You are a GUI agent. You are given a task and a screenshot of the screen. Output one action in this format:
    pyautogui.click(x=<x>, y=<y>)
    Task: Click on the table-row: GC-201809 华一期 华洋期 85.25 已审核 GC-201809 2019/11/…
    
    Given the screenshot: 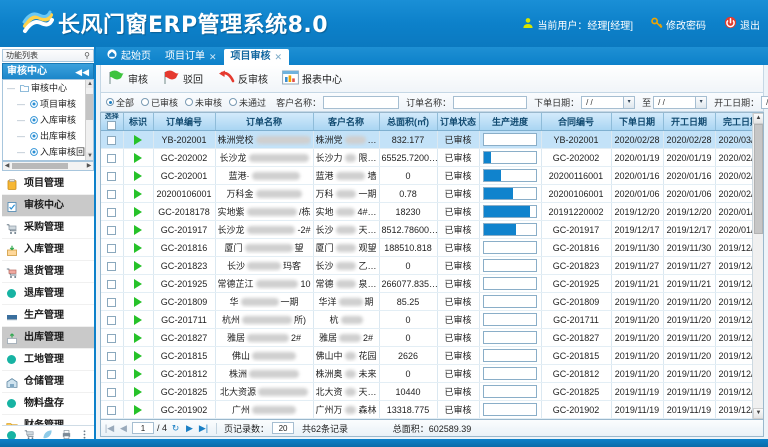 What is the action you would take?
    pyautogui.click(x=432, y=302)
    